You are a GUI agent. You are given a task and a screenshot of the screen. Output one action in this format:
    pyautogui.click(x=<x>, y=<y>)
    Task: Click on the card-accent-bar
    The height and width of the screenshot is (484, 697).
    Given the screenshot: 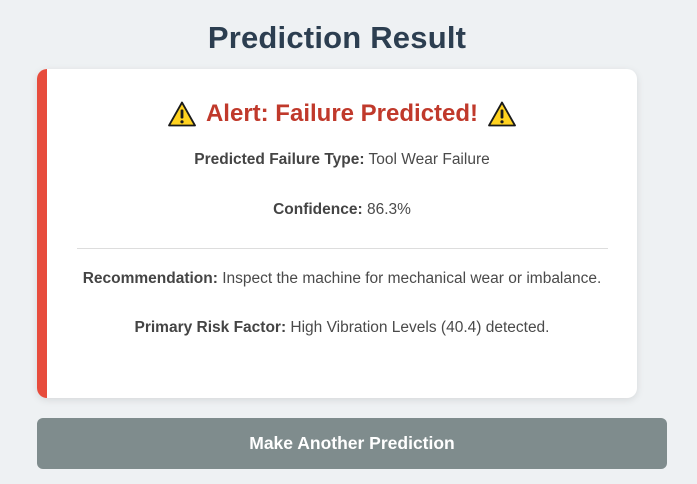 What is the action you would take?
    pyautogui.click(x=42, y=233)
    